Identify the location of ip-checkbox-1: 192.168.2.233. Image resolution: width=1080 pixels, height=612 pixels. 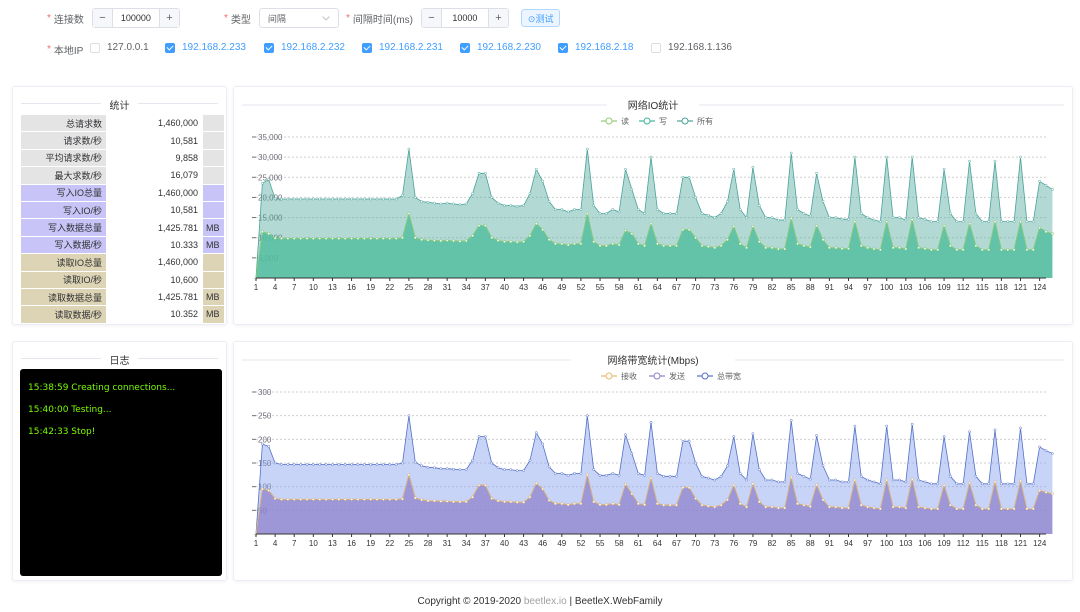
(205, 47).